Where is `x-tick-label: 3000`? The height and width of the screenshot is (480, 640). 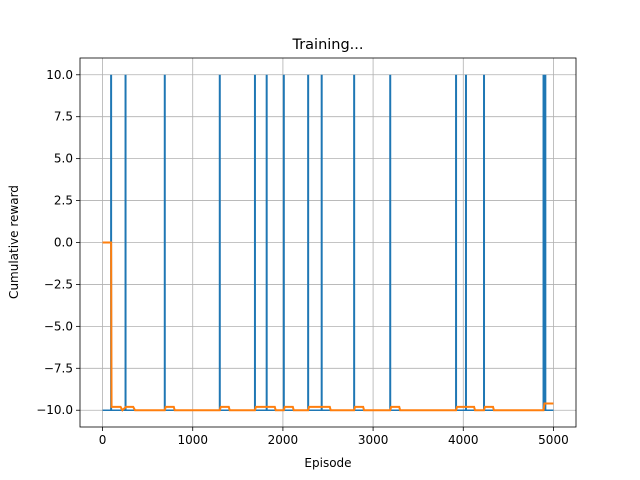
x-tick-label: 3000 is located at coordinates (373, 440).